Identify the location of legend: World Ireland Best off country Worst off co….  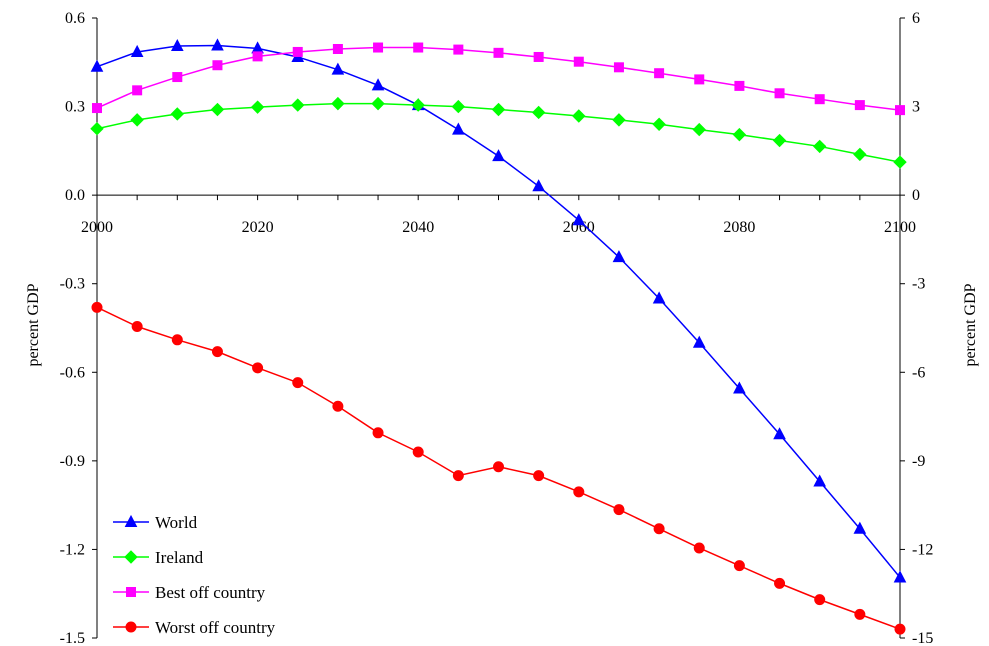
(194, 575).